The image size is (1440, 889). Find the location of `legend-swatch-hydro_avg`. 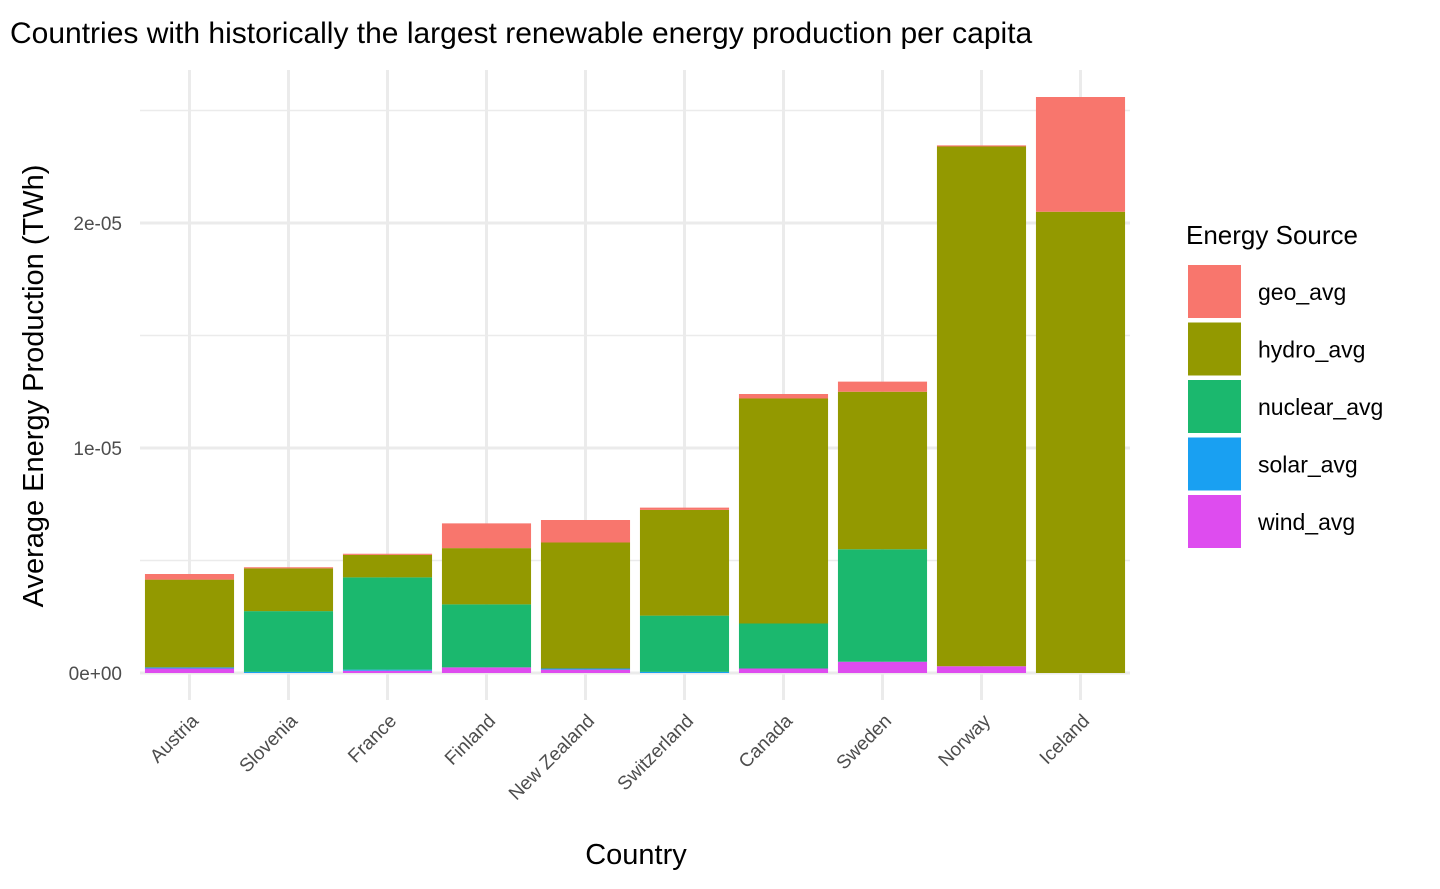

legend-swatch-hydro_avg is located at coordinates (1214, 349).